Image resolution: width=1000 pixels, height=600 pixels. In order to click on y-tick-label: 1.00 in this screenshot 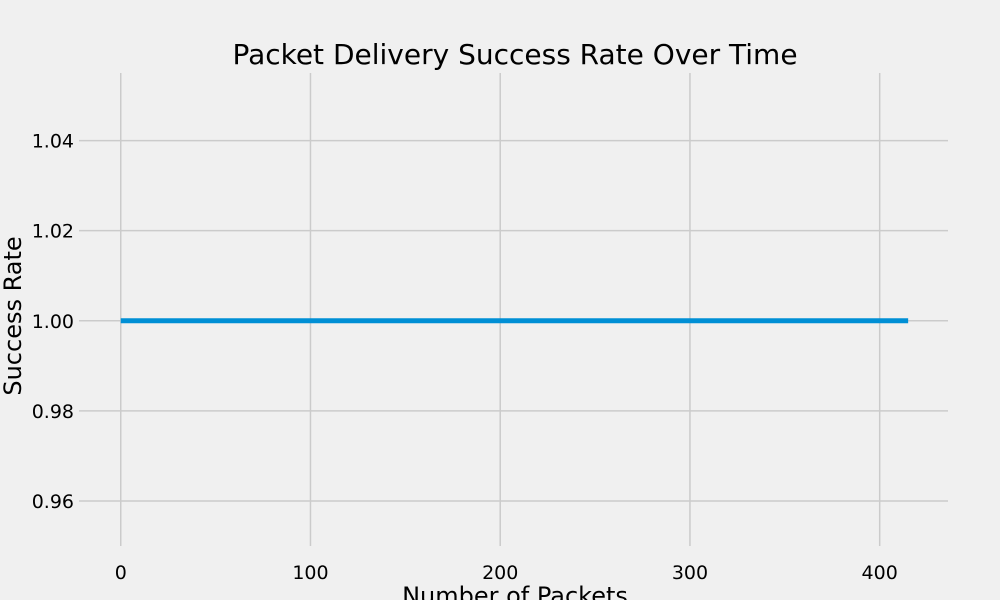, I will do `click(53, 322)`.